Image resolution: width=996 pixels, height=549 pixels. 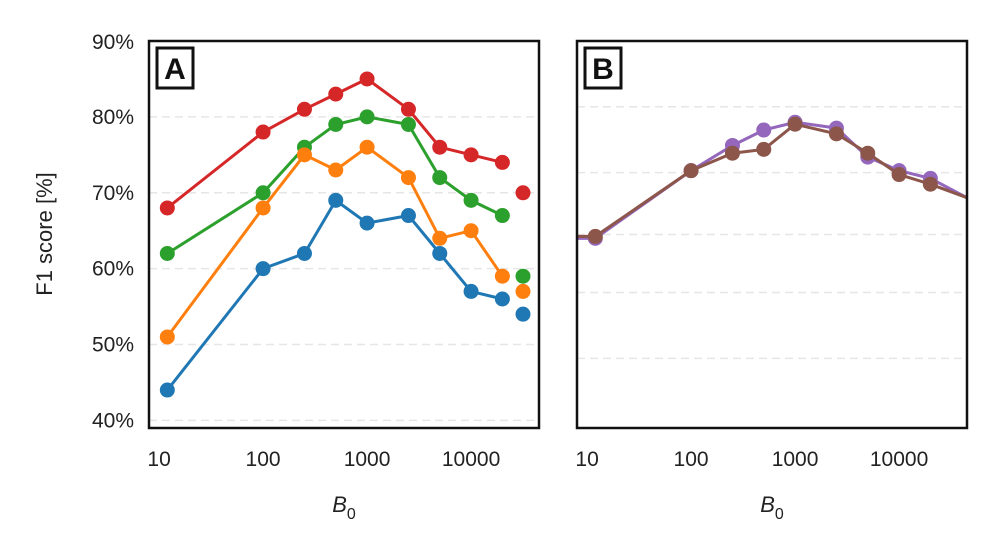 I want to click on panel-b-x-axis-label-sub: 0, so click(x=779, y=514).